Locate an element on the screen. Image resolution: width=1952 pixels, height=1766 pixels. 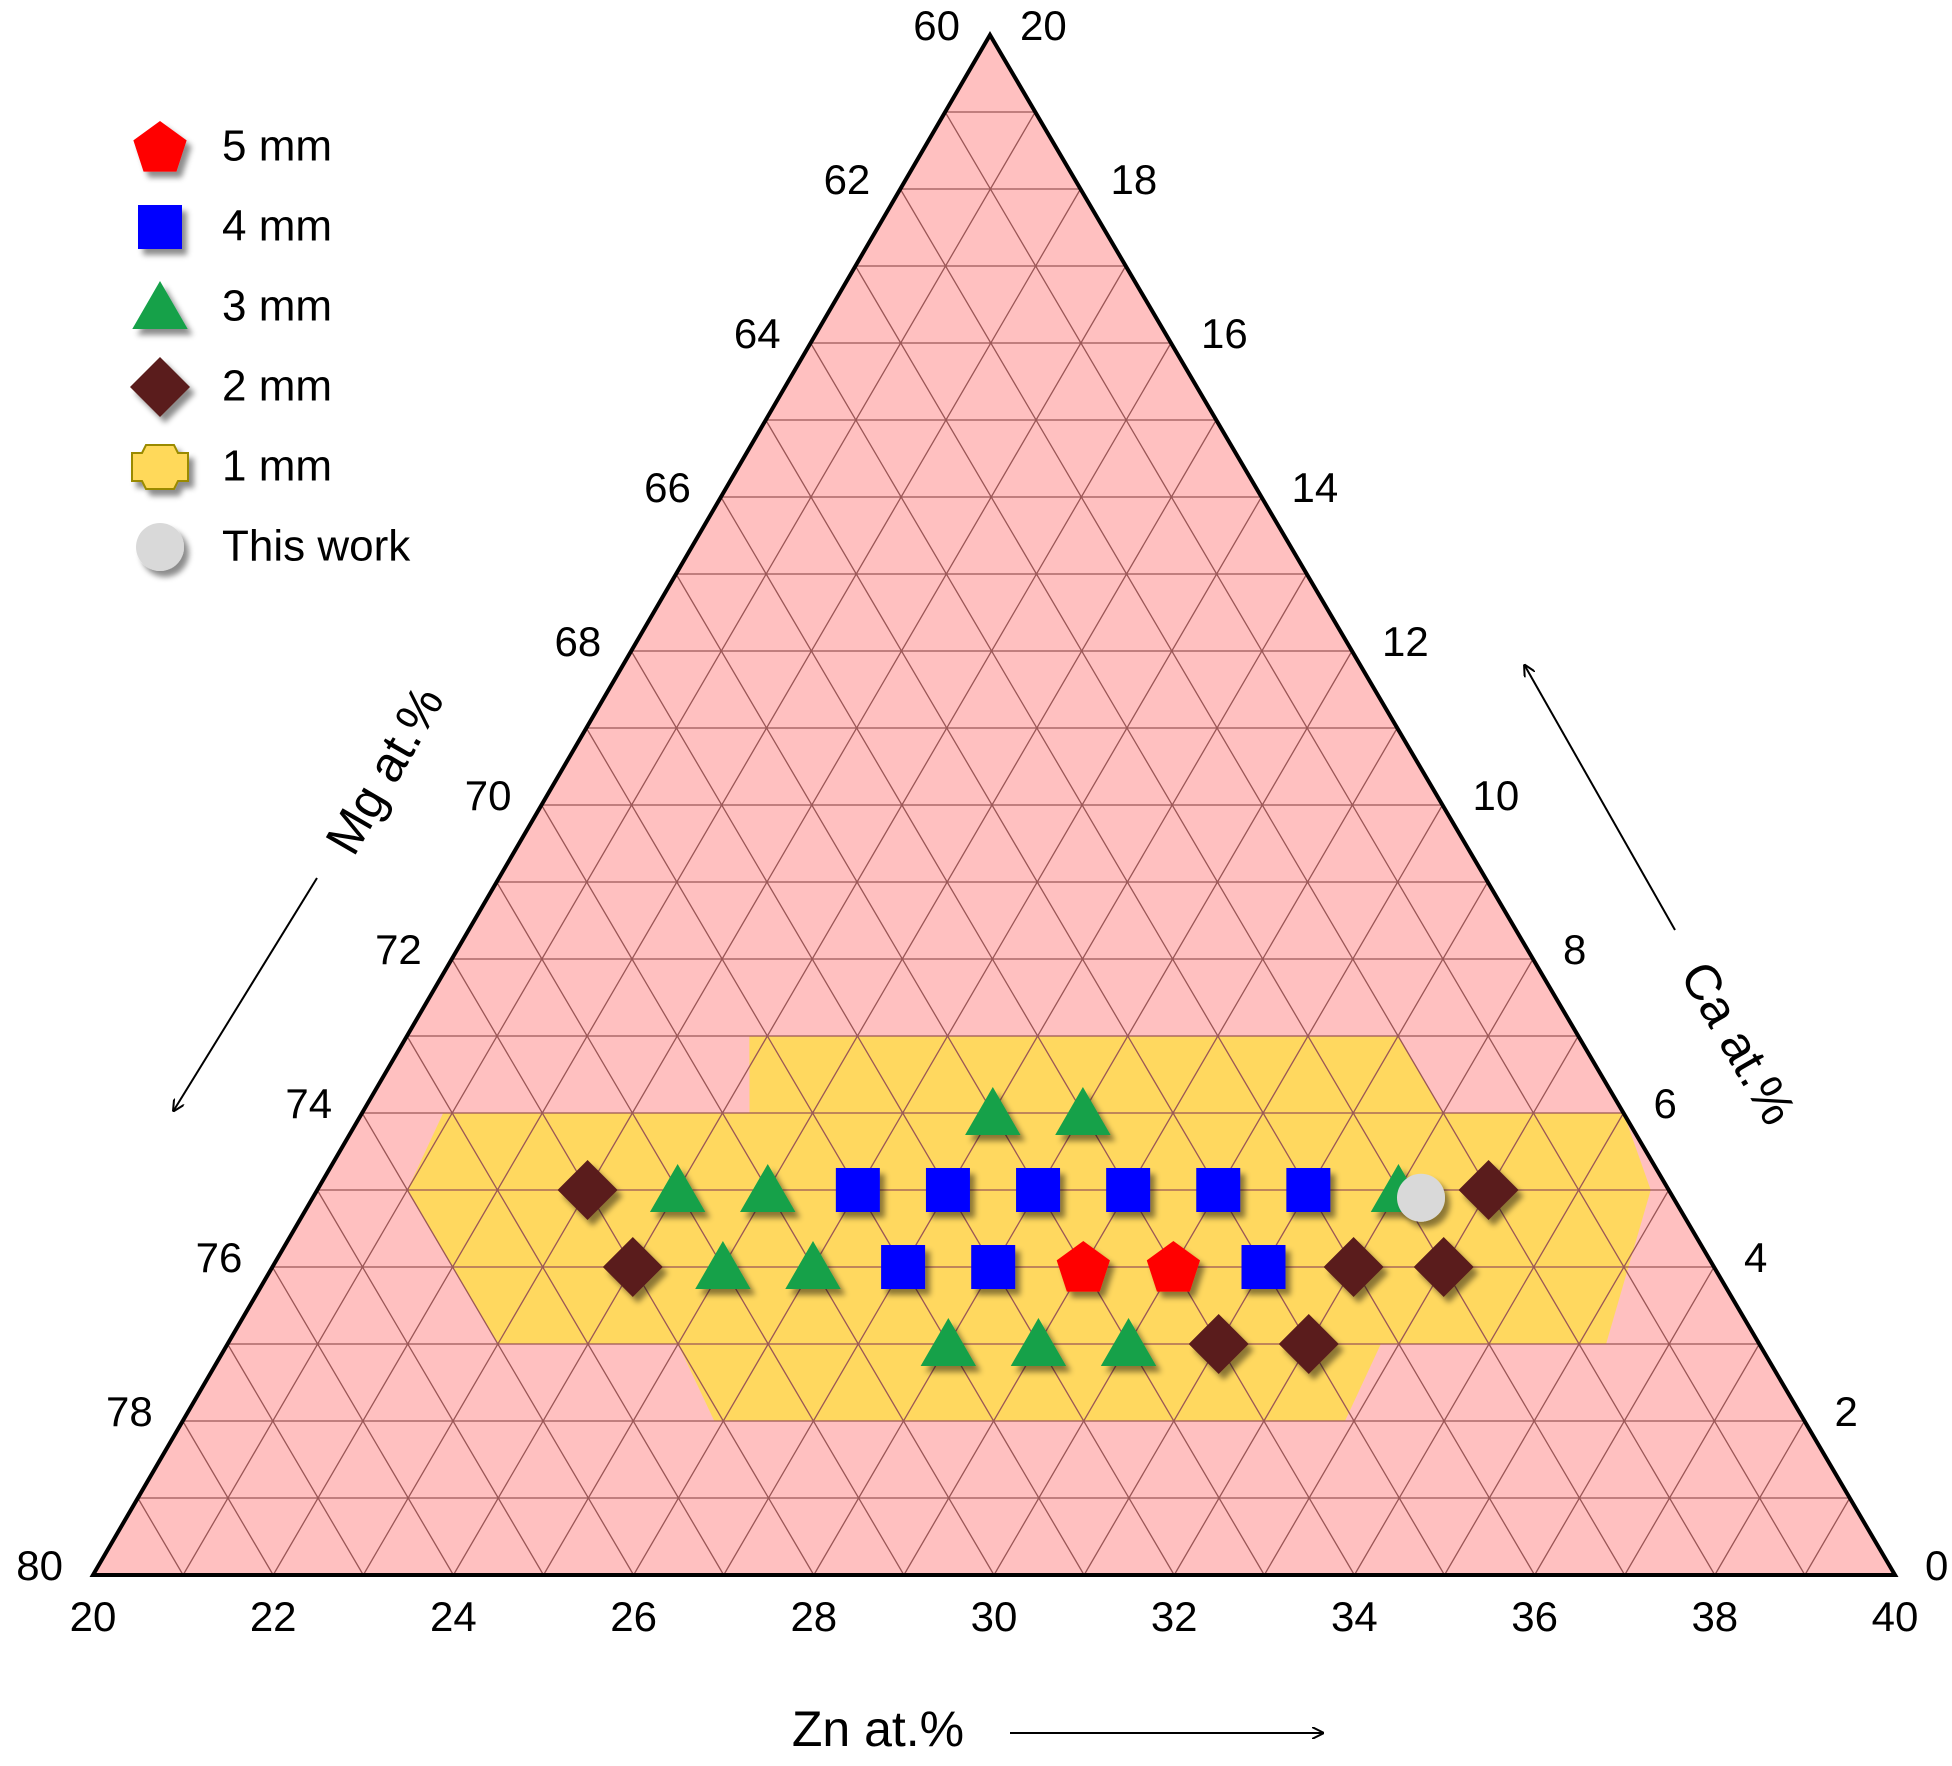
mg-tick-label: 60 is located at coordinates (936, 25).